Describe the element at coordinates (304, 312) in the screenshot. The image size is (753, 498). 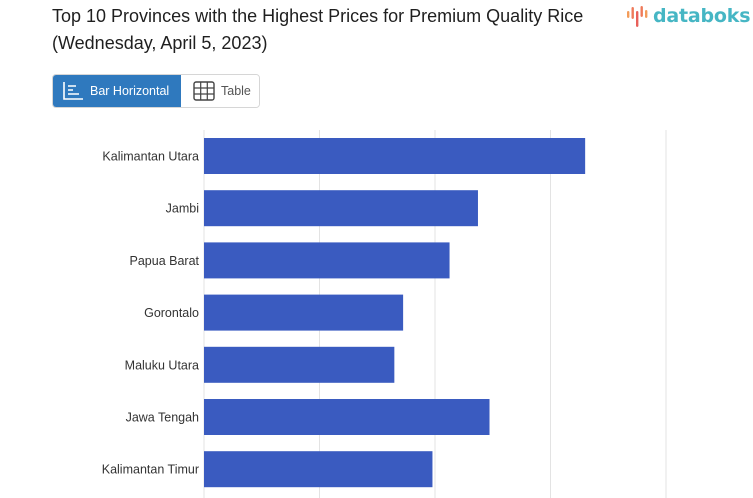
I see `bar-gorontalo` at that location.